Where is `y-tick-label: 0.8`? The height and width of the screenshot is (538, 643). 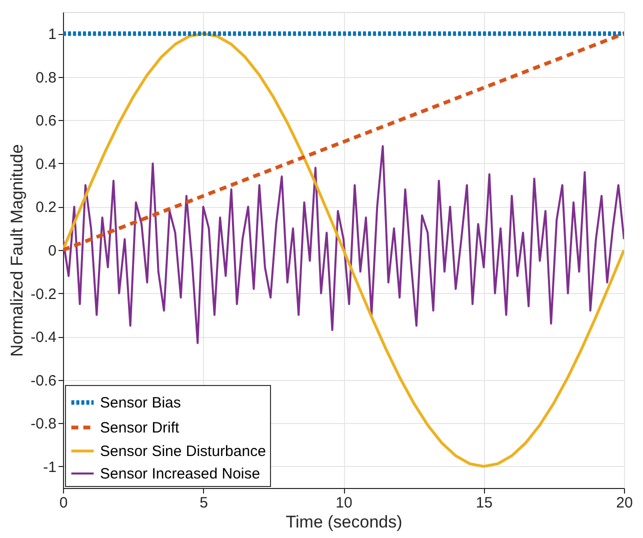
y-tick-label: 0.8 is located at coordinates (46, 77).